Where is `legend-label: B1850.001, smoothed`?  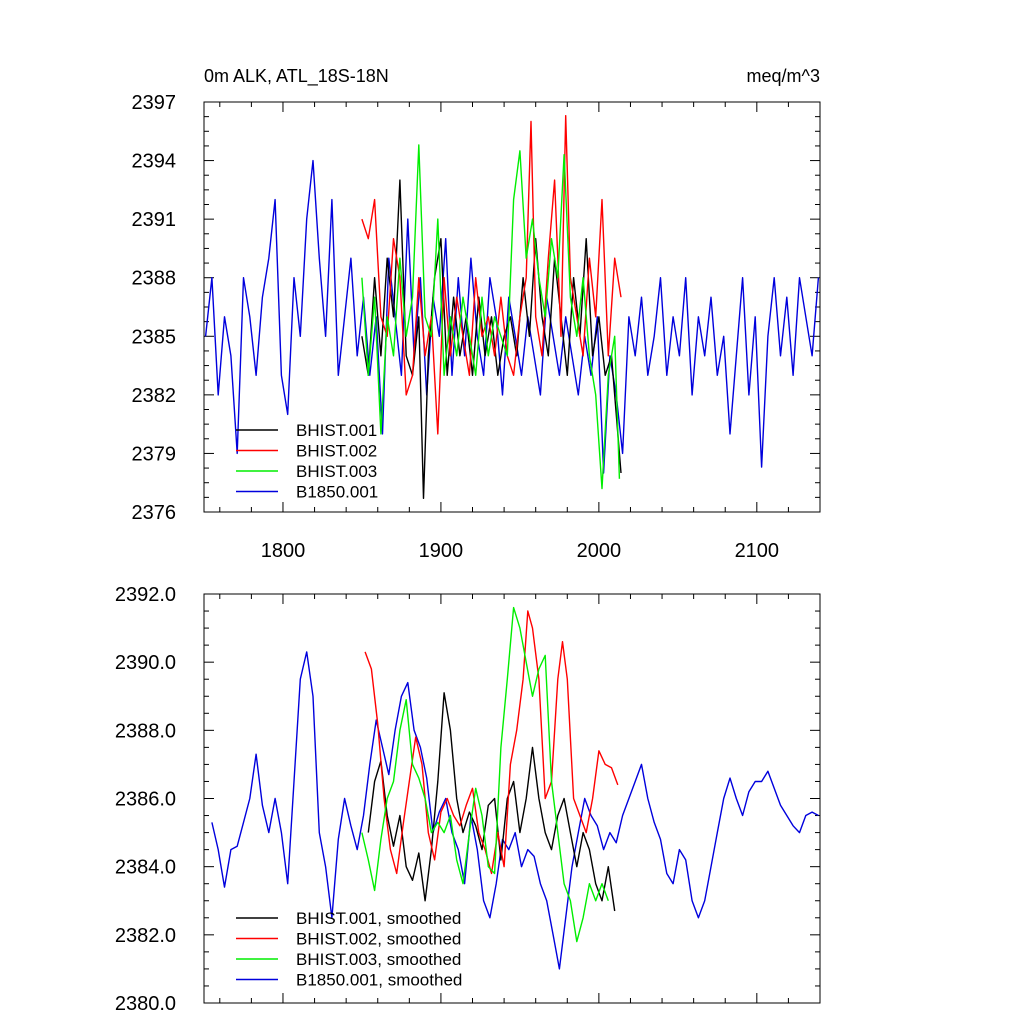
legend-label: B1850.001, smoothed is located at coordinates (379, 980).